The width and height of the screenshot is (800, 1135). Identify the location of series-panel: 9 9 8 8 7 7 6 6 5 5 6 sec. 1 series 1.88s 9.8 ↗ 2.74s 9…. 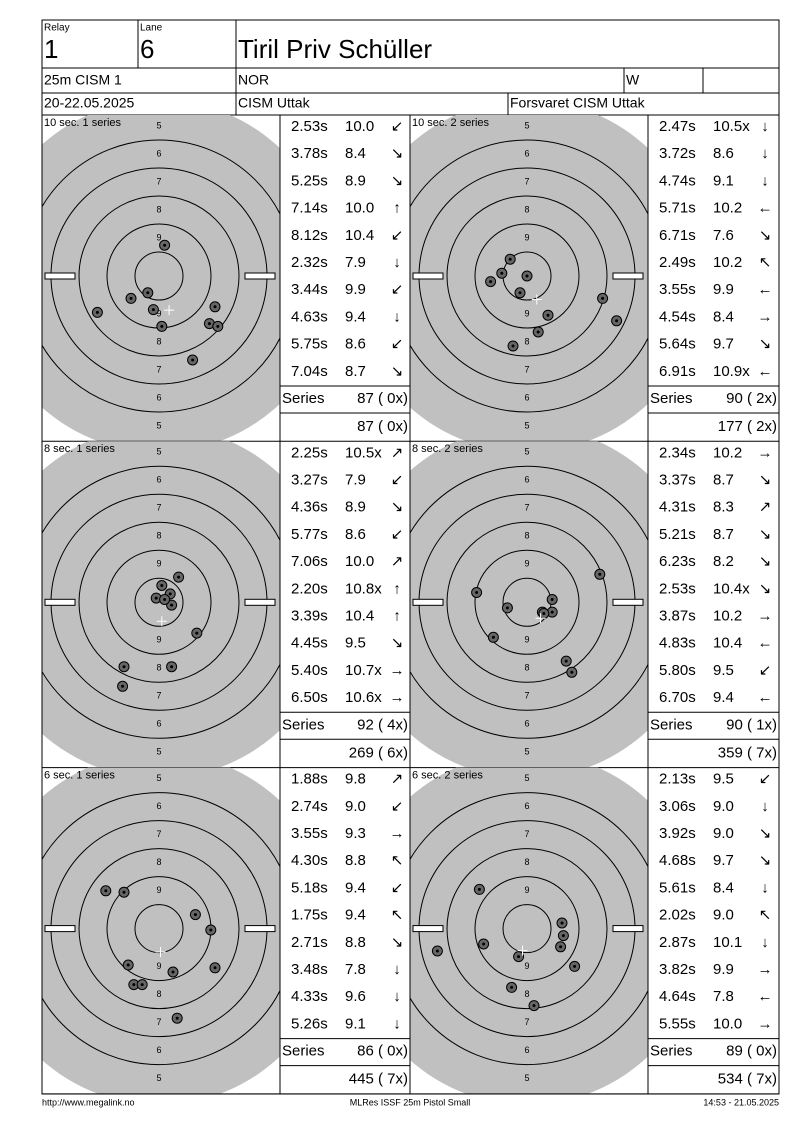
(225, 931).